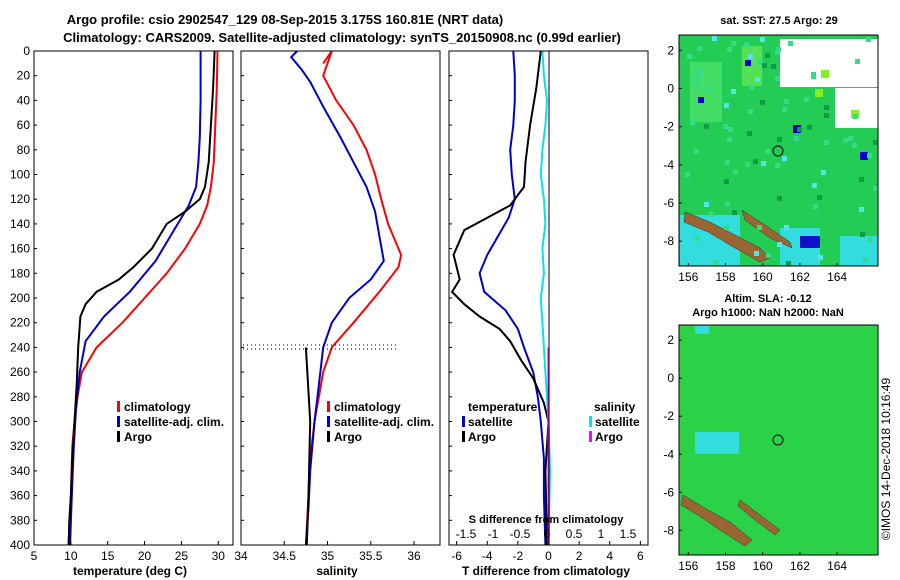 The height and width of the screenshot is (580, 900). I want to click on x-tick-label: -2, so click(518, 556).